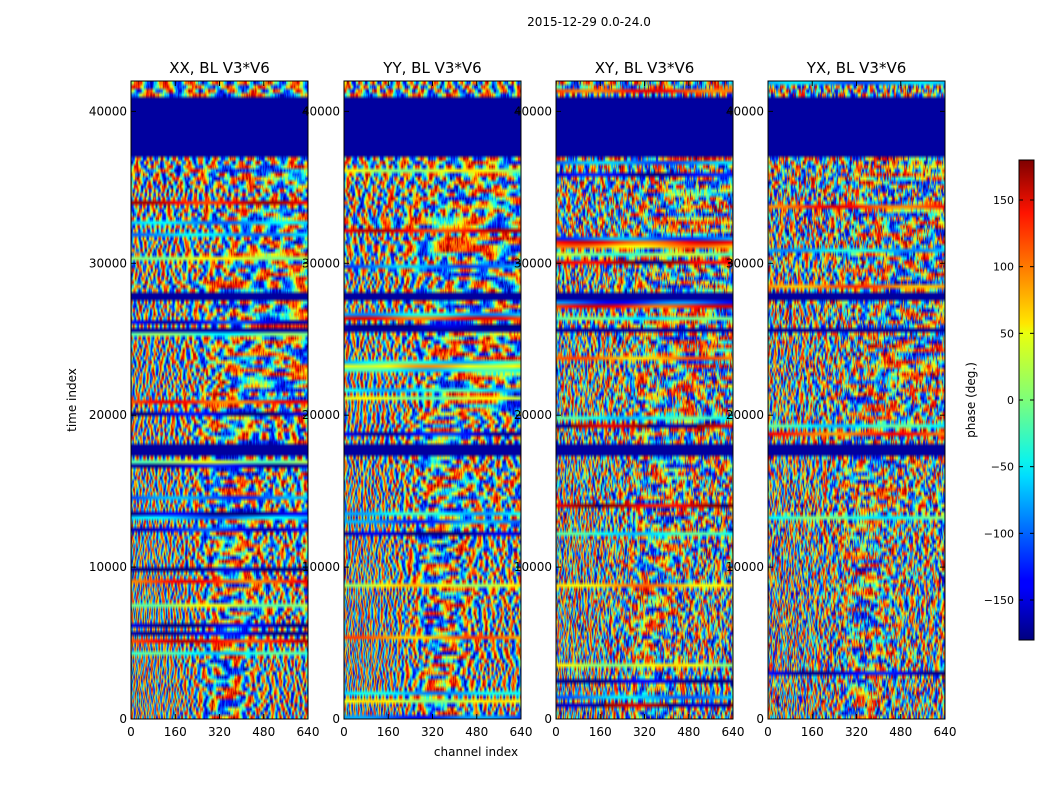 The height and width of the screenshot is (804, 1050). Describe the element at coordinates (589, 22) in the screenshot. I see `figure-suptitle: 2015-12-29 0.0-24.0` at that location.